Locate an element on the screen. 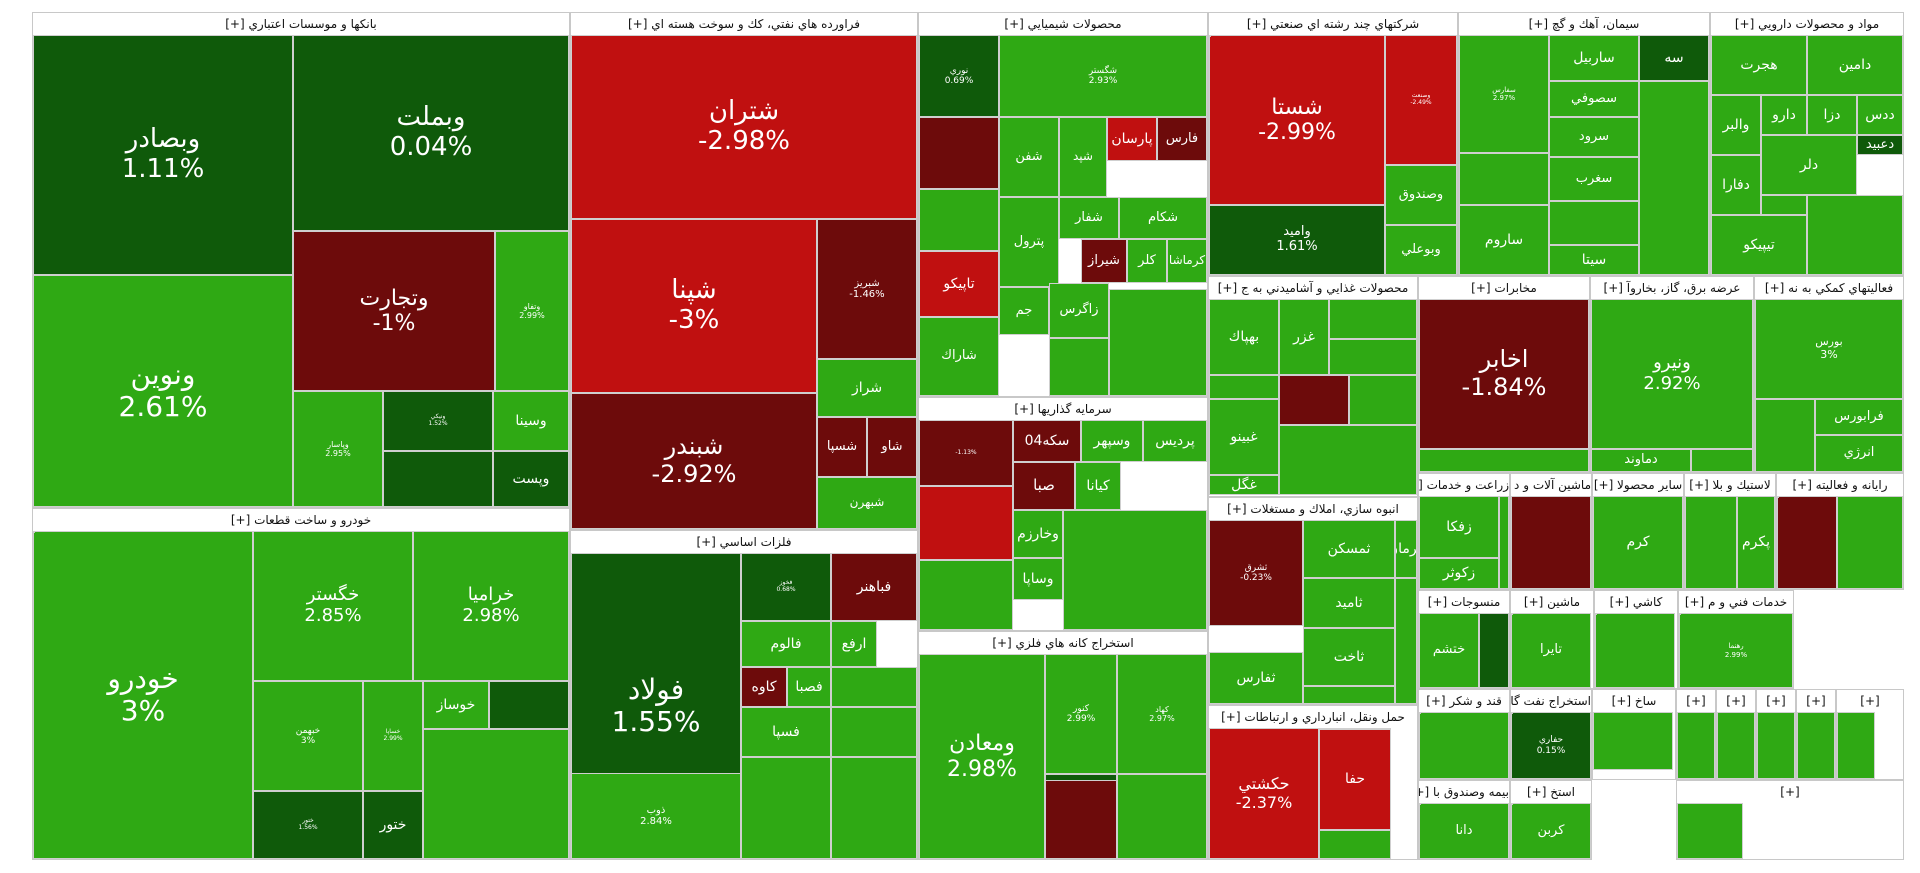 This screenshot has width=1920, height=873. stock-tile: سغرب is located at coordinates (1594, 179).